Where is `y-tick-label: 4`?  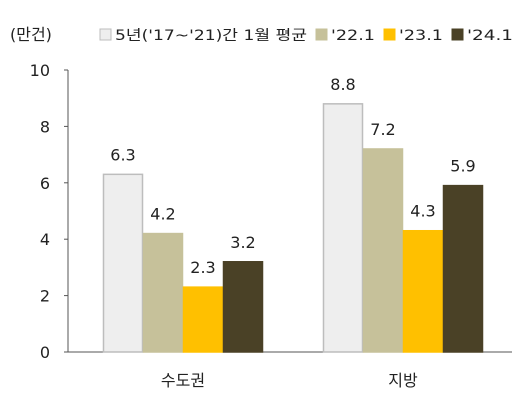
y-tick-label: 4 is located at coordinates (45, 239).